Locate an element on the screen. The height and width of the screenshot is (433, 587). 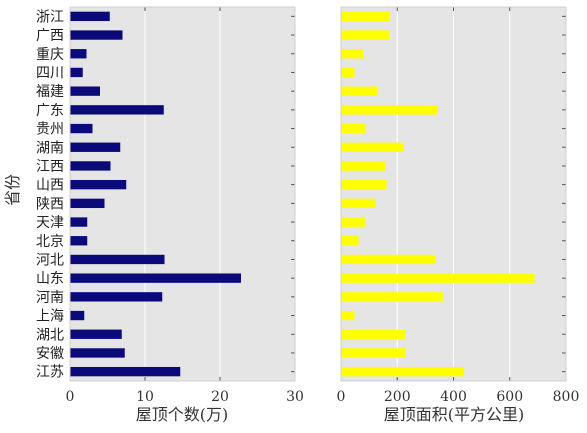
right-x-tick-label: 400 is located at coordinates (453, 397).